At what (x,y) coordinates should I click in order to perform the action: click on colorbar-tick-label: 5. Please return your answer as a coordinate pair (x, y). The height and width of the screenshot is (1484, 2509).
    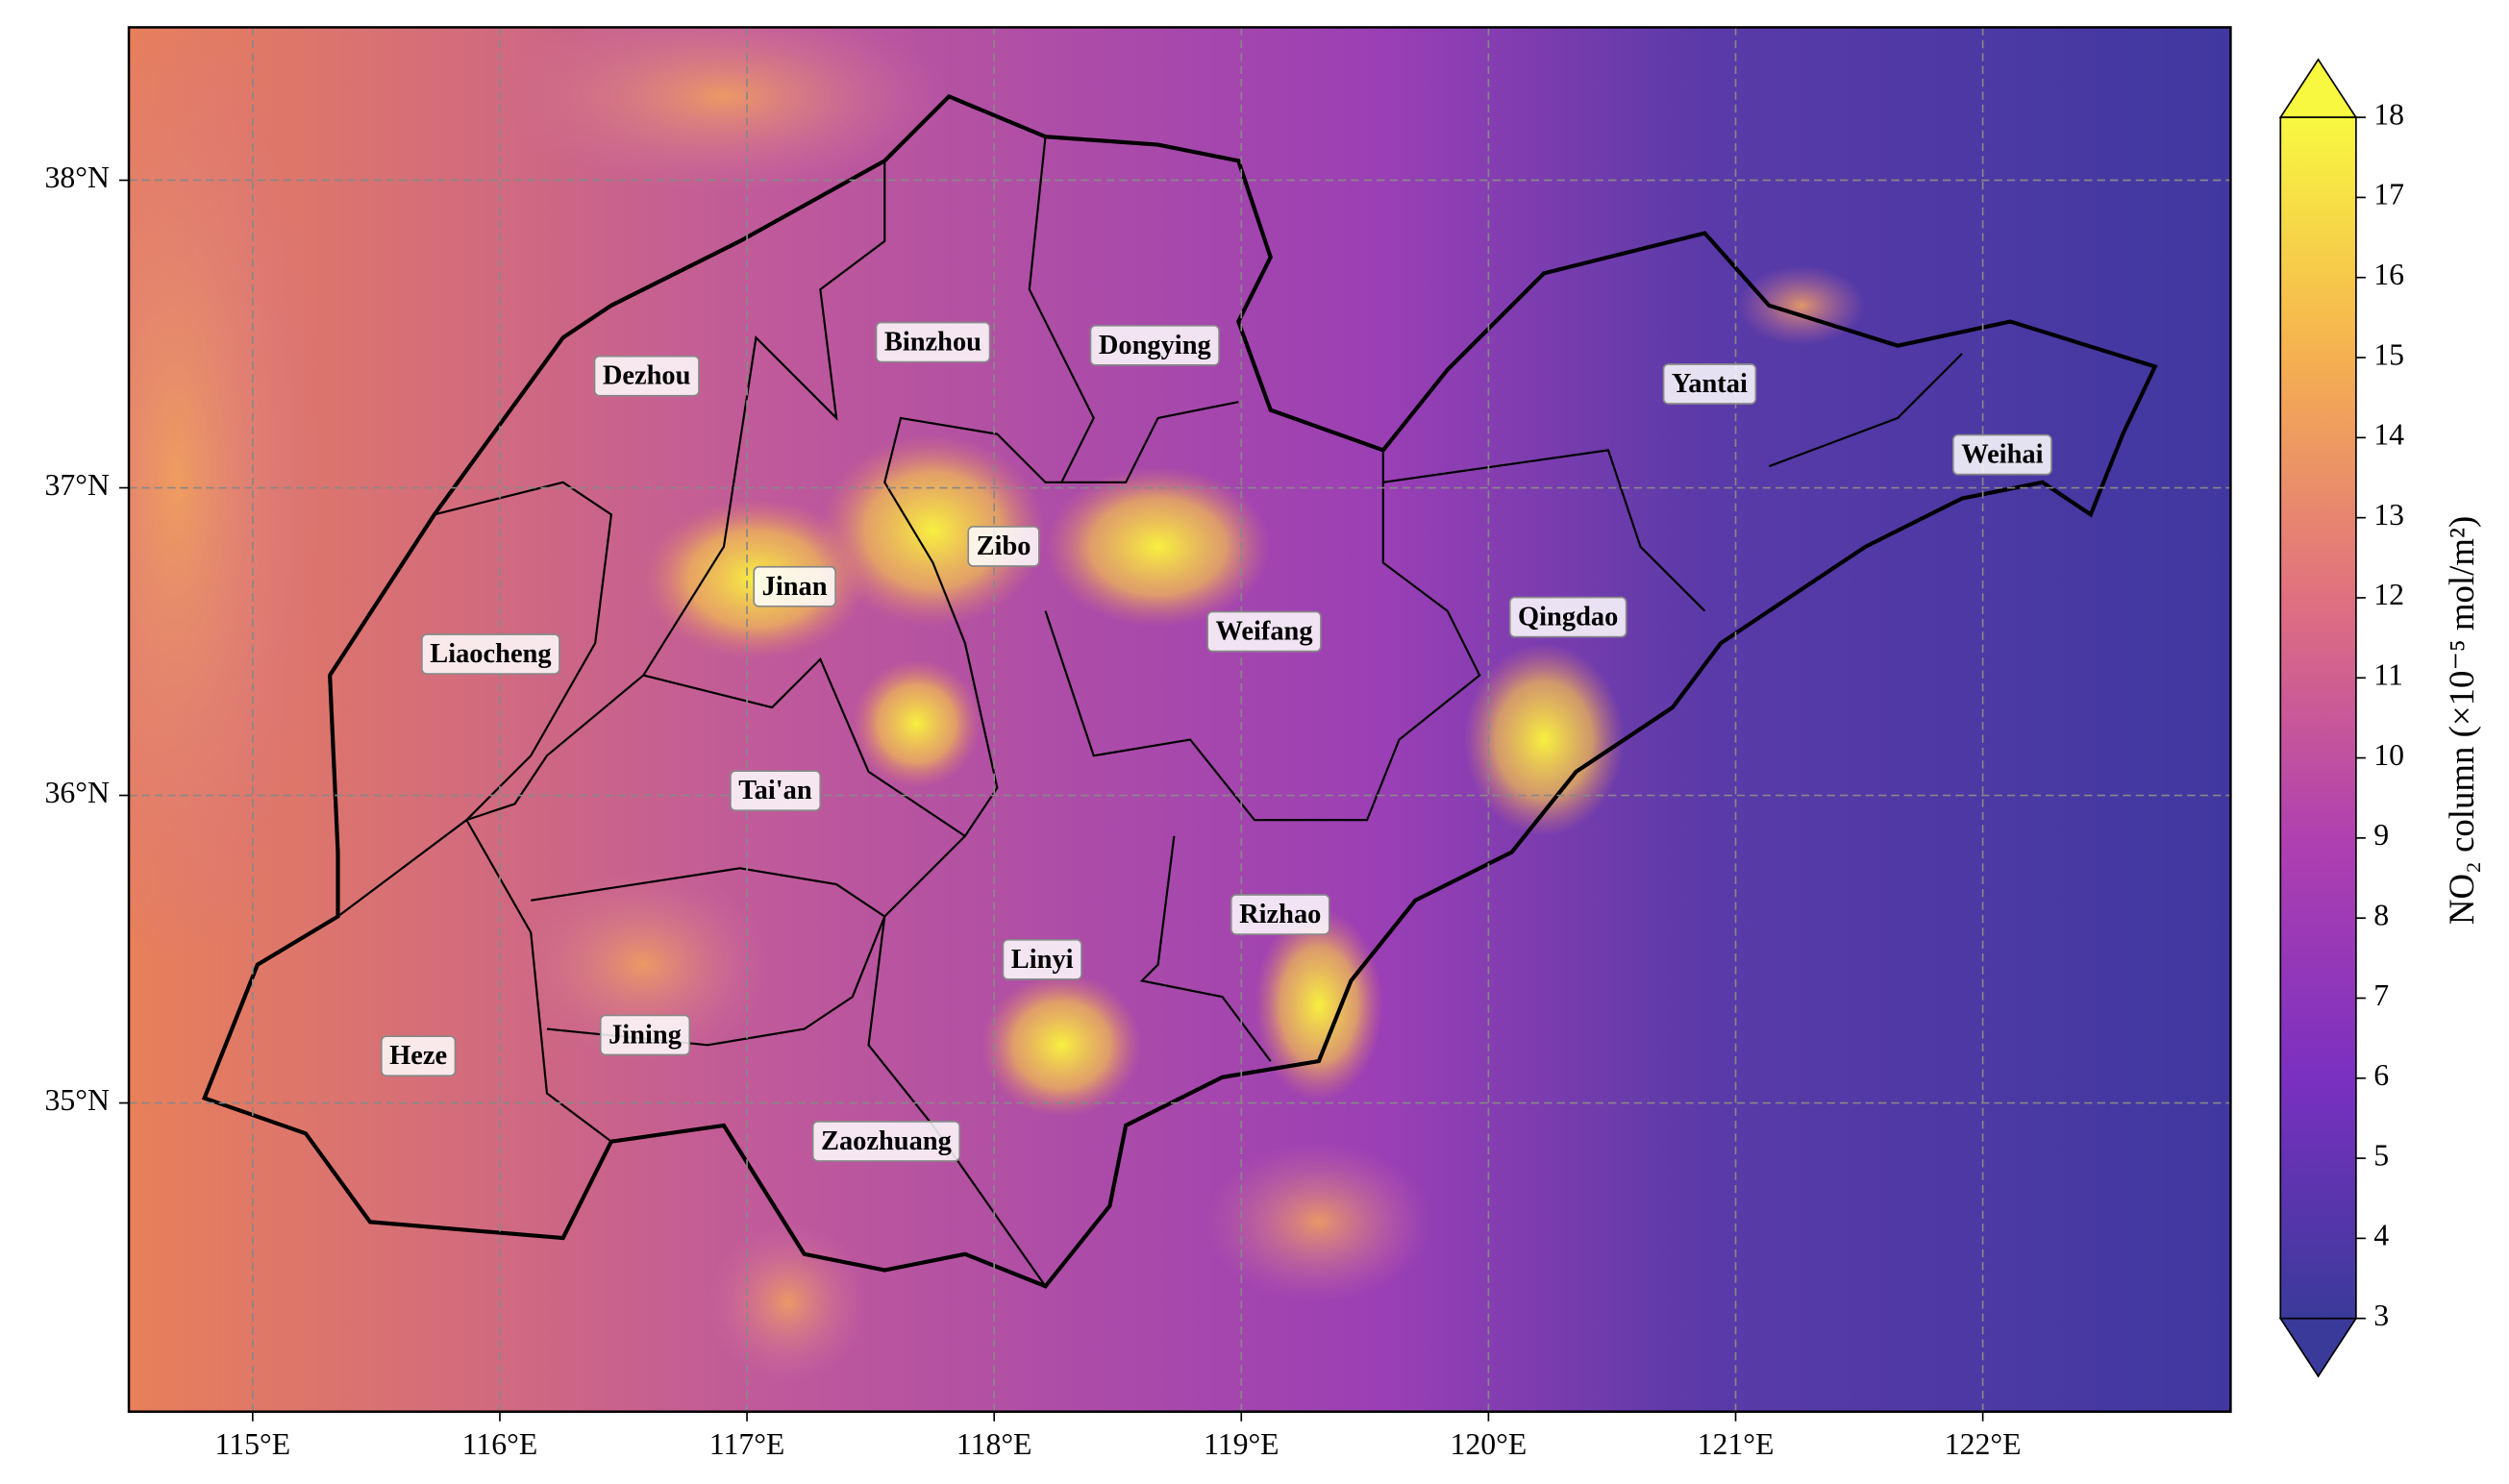
    Looking at the image, I should click on (2381, 1155).